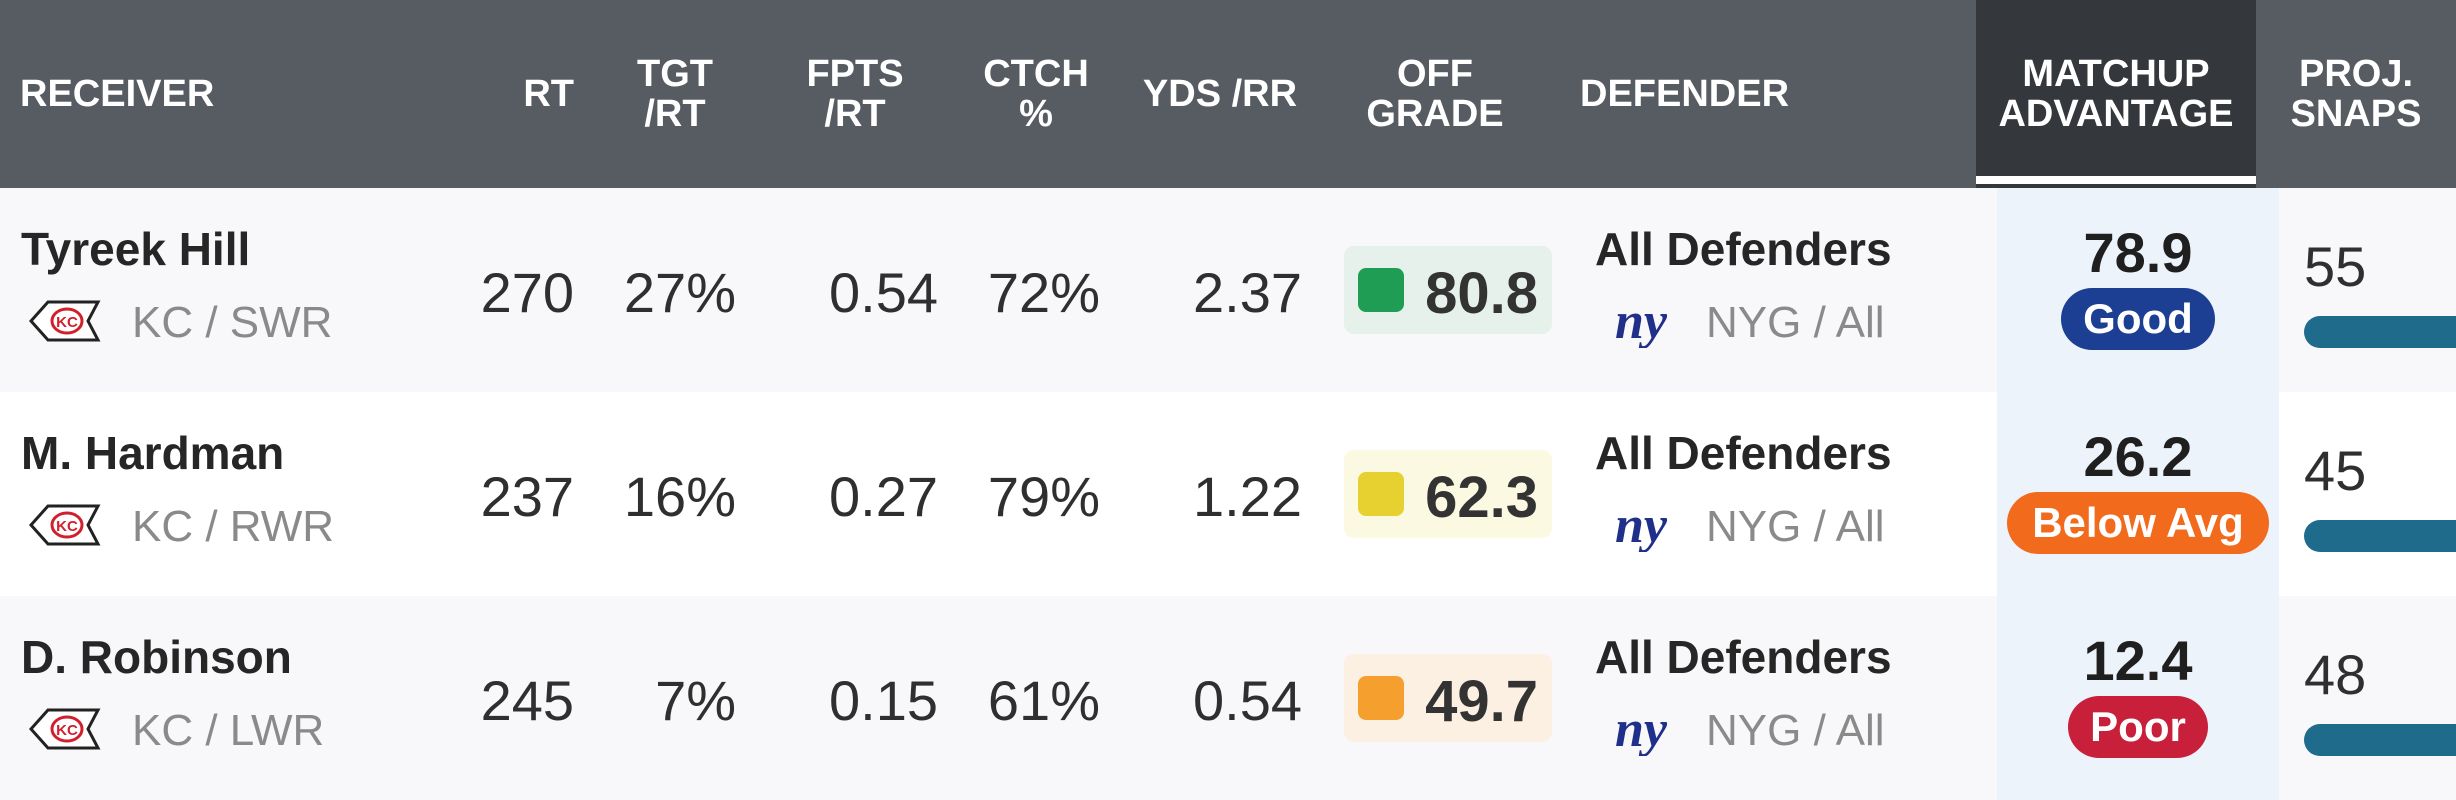 The image size is (2456, 800). Describe the element at coordinates (136, 249) in the screenshot. I see `receiver-name: Tyreek Hill` at that location.